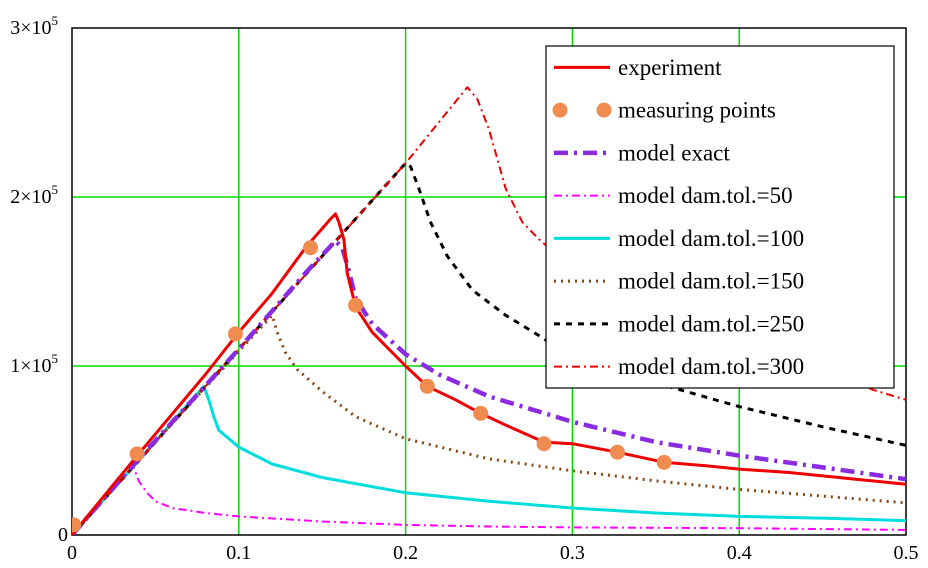 This screenshot has width=928, height=568. I want to click on legend-label: model dam.tol.=50, so click(705, 195).